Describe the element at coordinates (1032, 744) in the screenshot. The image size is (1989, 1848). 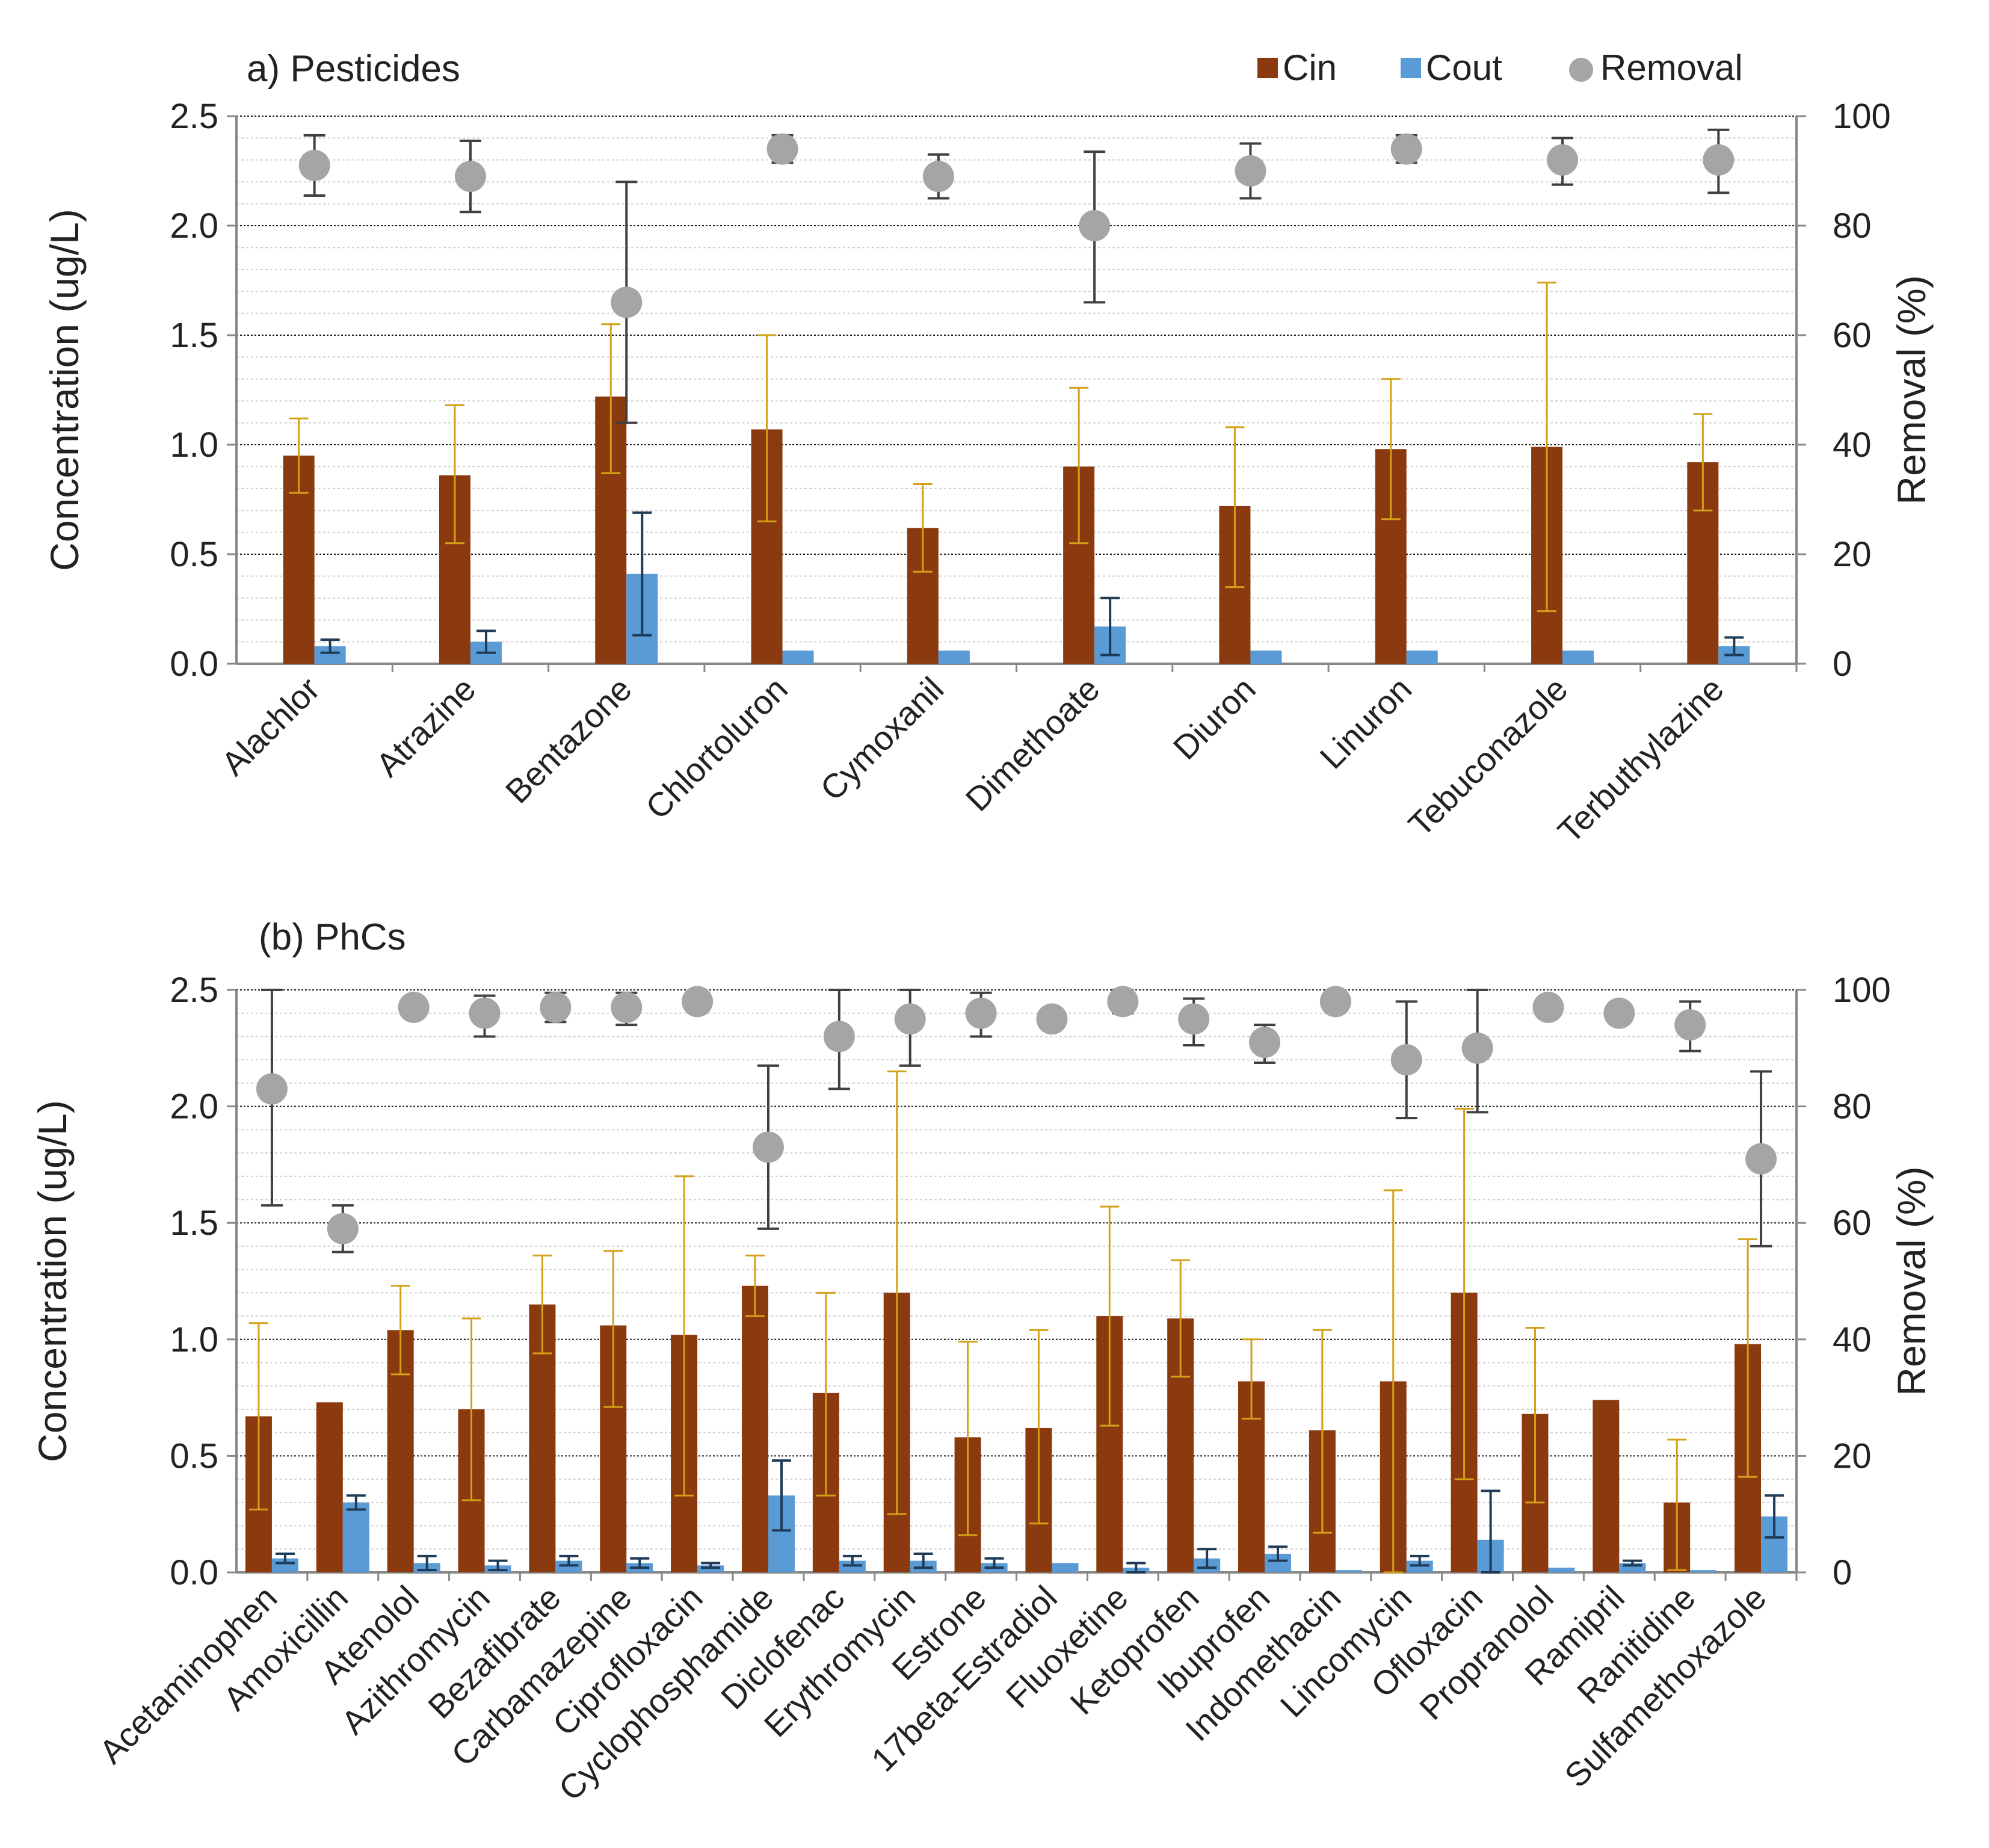
I see `x-category-label: Dimethoate` at that location.